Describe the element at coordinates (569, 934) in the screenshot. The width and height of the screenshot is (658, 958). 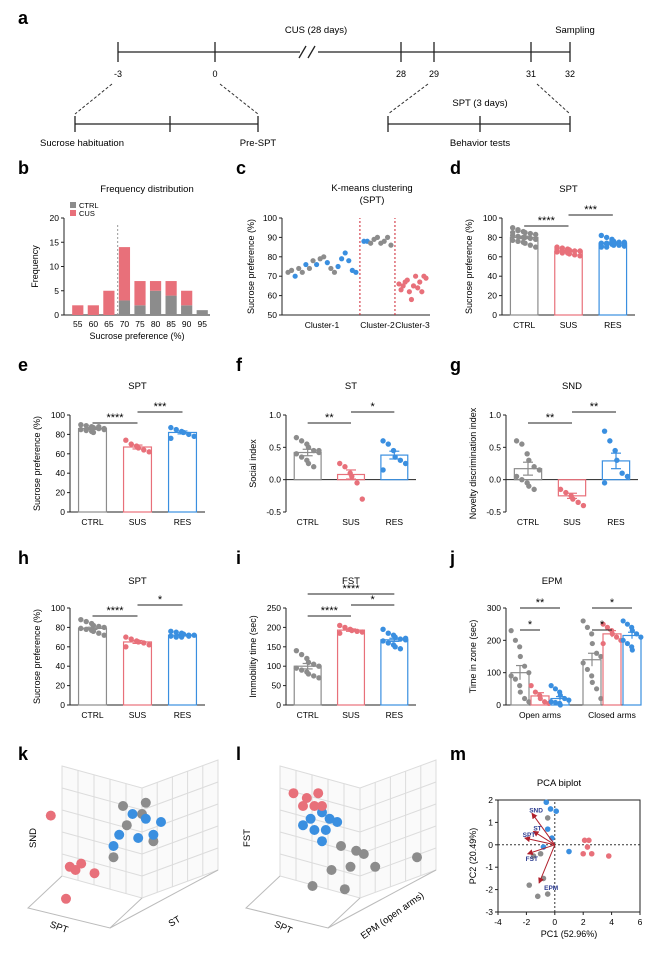
I see `x-axis-label: PC1 (52.96%)` at that location.